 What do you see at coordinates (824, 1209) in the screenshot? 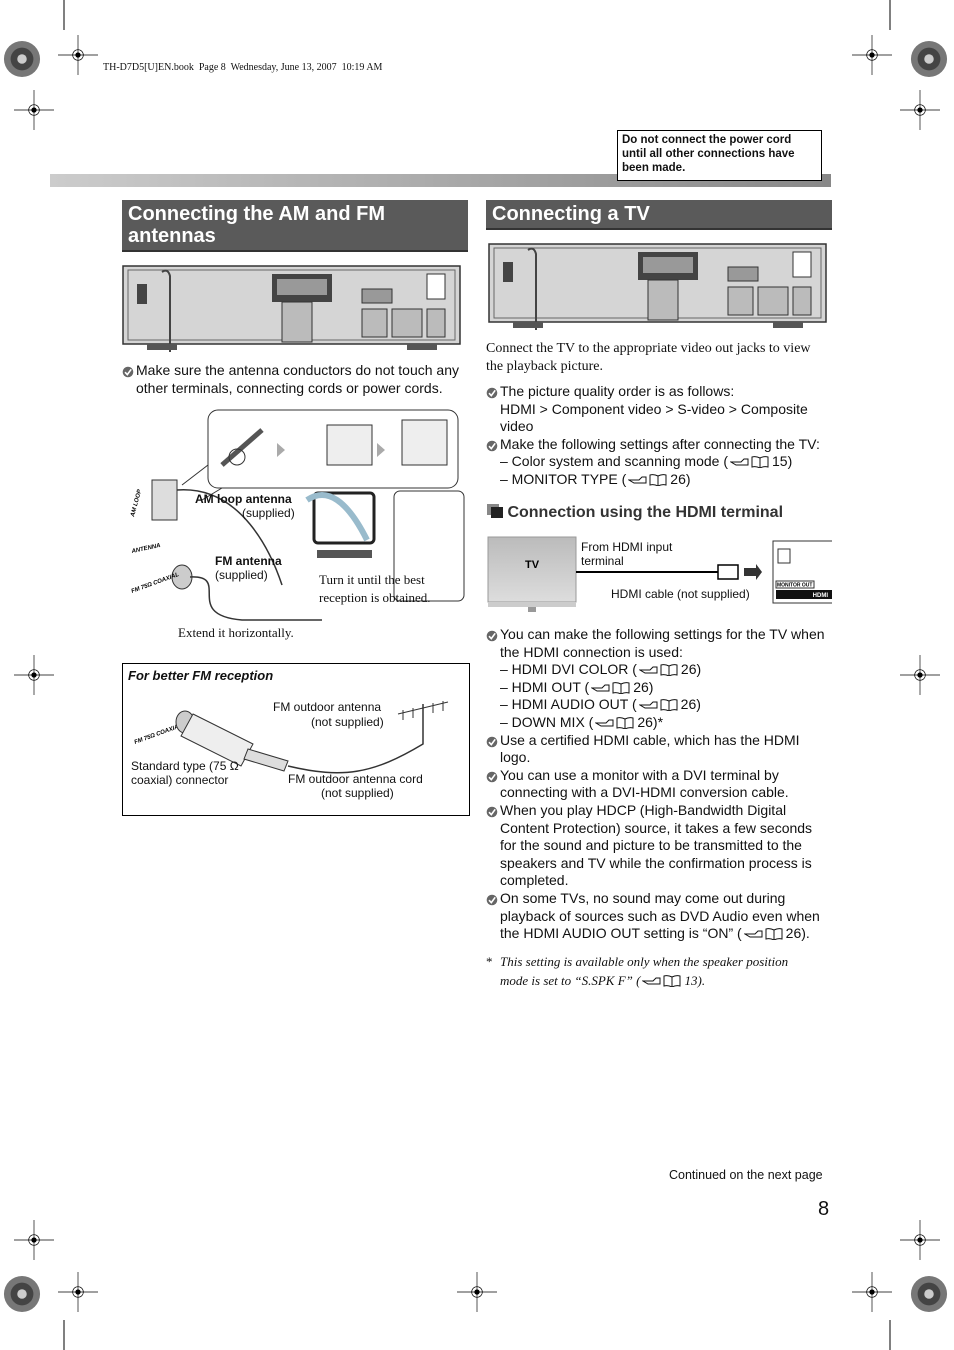
I see `page-number: 8` at bounding box center [824, 1209].